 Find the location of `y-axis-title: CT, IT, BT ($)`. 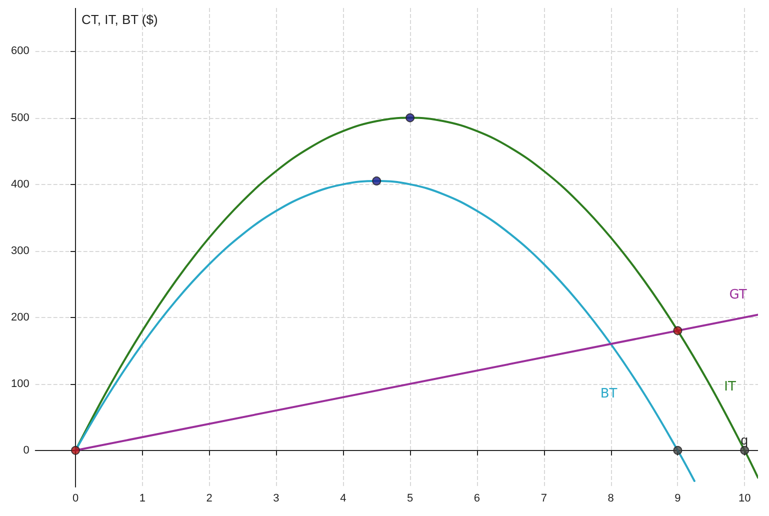

y-axis-title: CT, IT, BT ($) is located at coordinates (120, 19).